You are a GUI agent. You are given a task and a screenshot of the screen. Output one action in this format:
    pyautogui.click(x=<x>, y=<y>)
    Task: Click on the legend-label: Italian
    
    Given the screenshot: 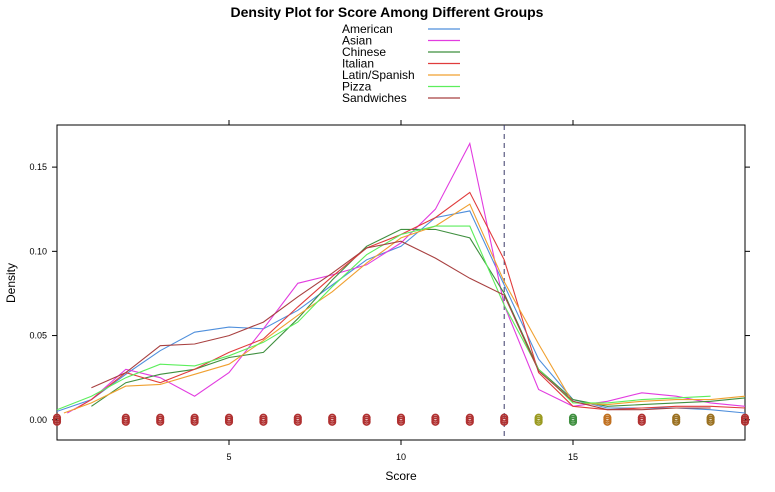 What is the action you would take?
    pyautogui.click(x=358, y=64)
    